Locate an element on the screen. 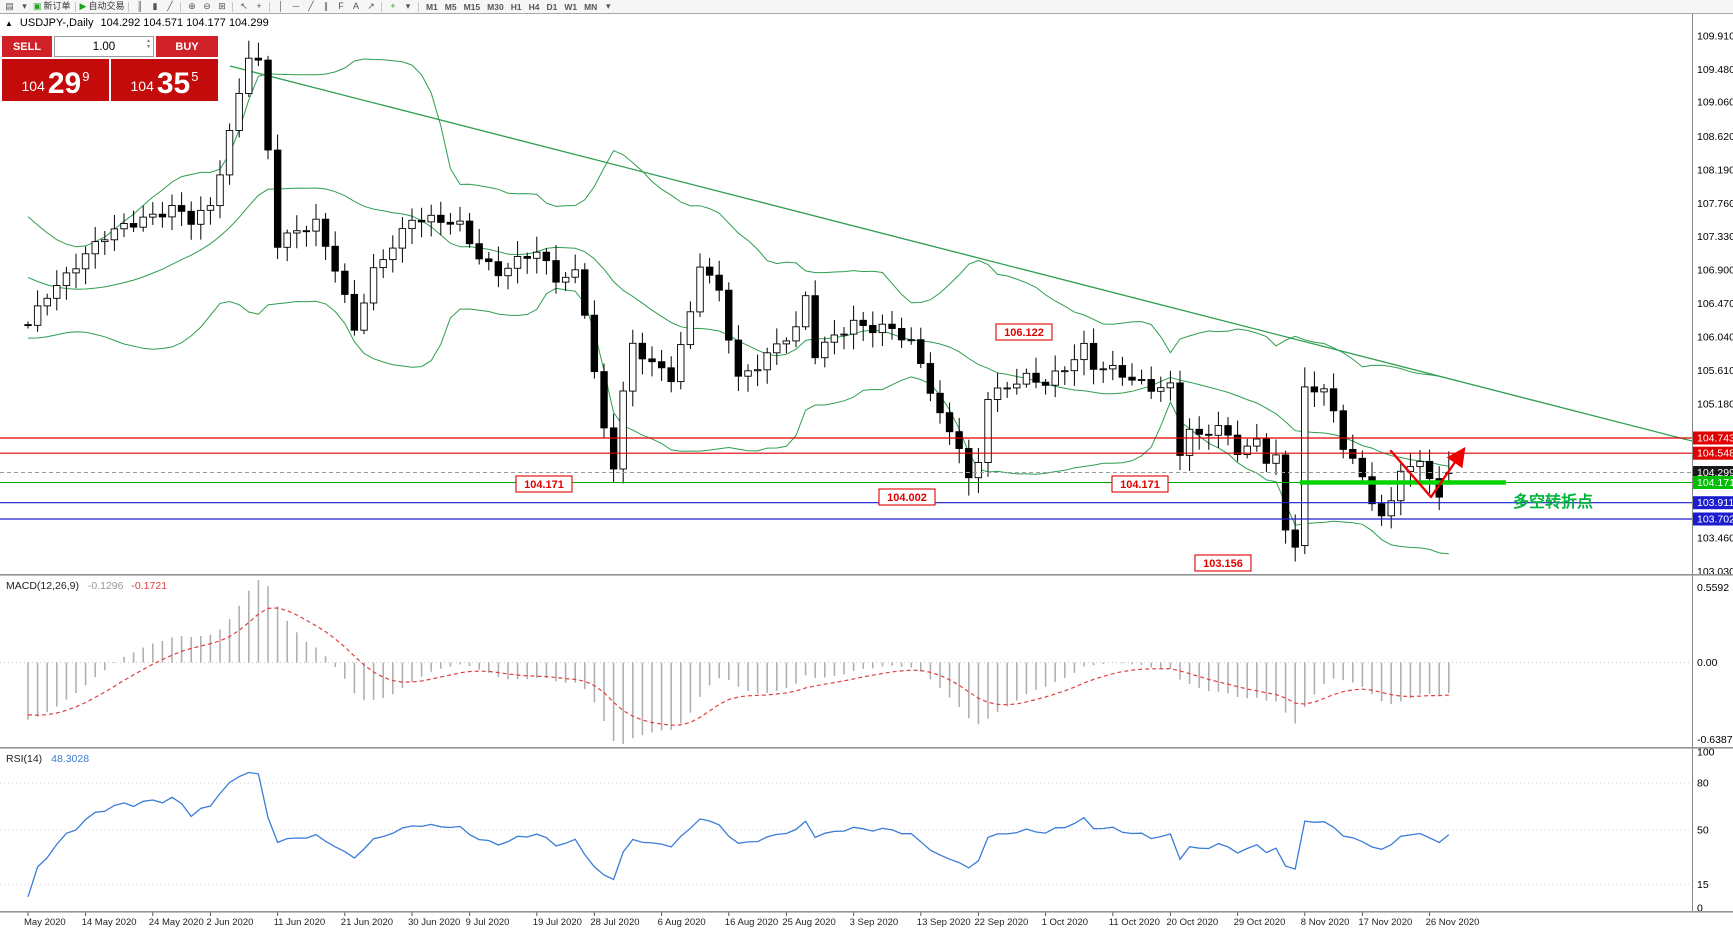  add-indicator-icon: + is located at coordinates (392, 7).